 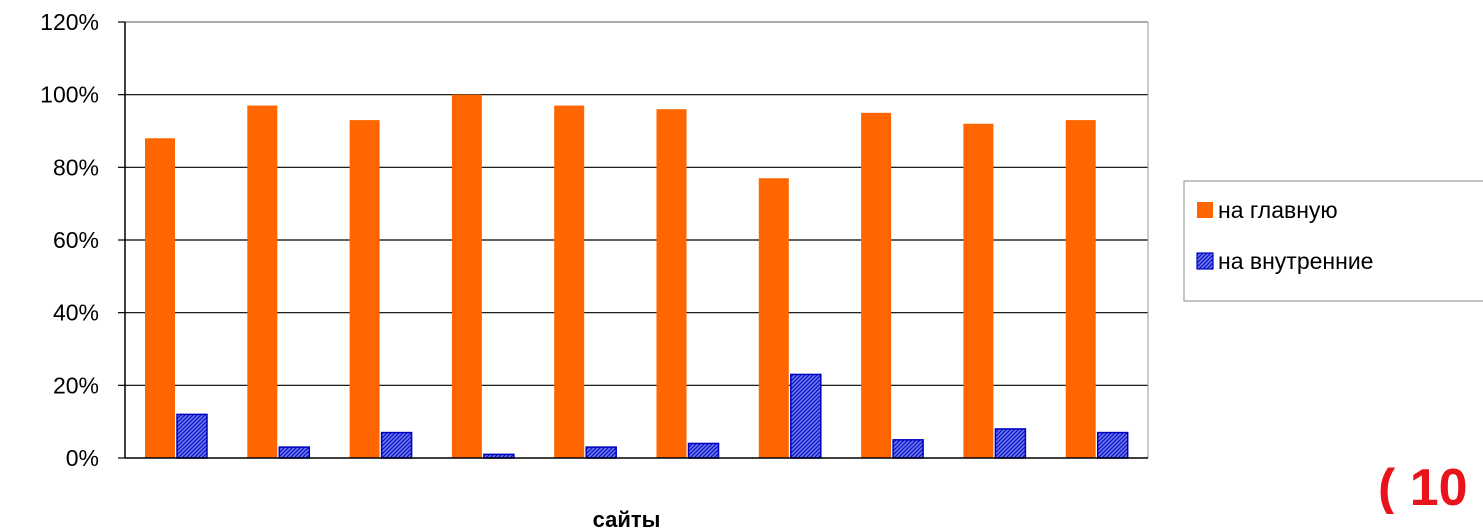 I want to click on legend: на главную на внутренние, so click(x=1333, y=241).